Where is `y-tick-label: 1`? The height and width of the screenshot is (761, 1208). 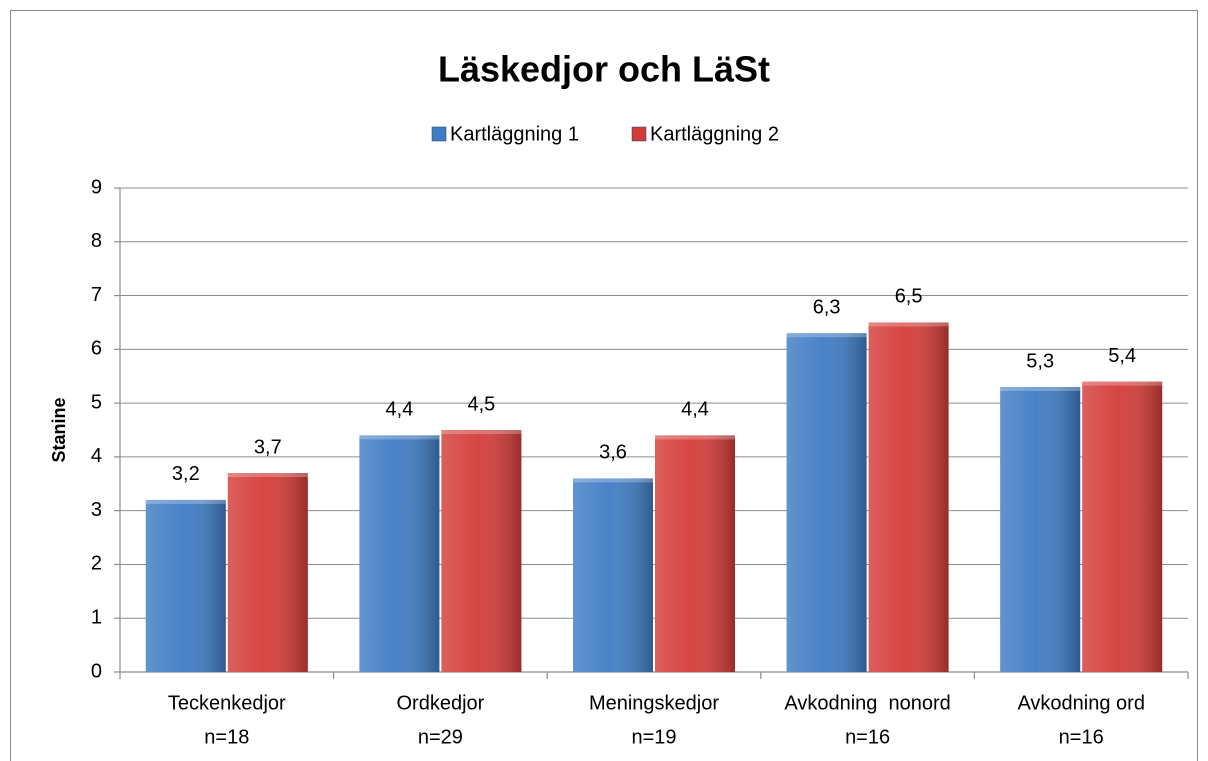 y-tick-label: 1 is located at coordinates (96, 618).